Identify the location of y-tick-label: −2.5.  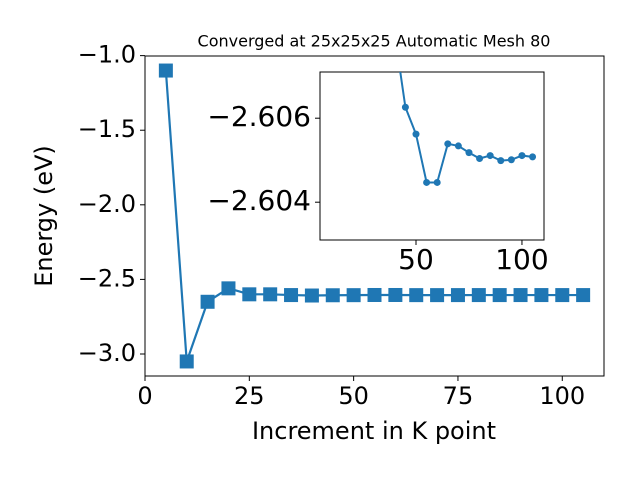
(107, 278).